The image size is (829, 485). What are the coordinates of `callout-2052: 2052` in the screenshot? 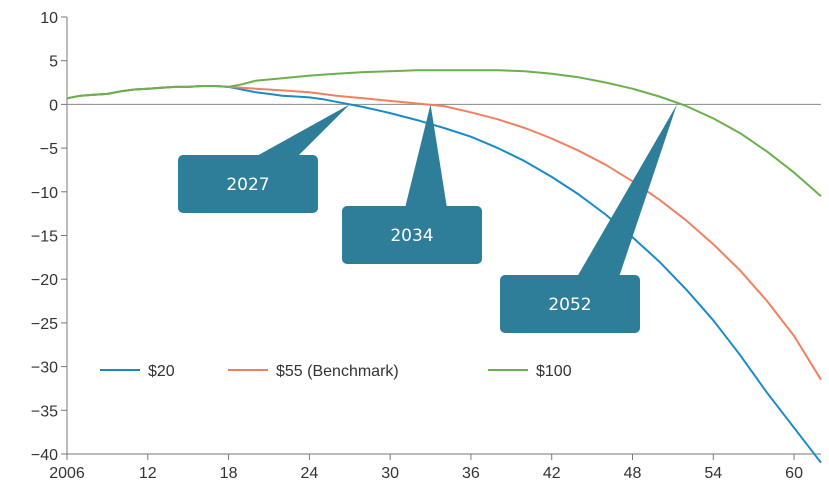 It's located at (588, 218).